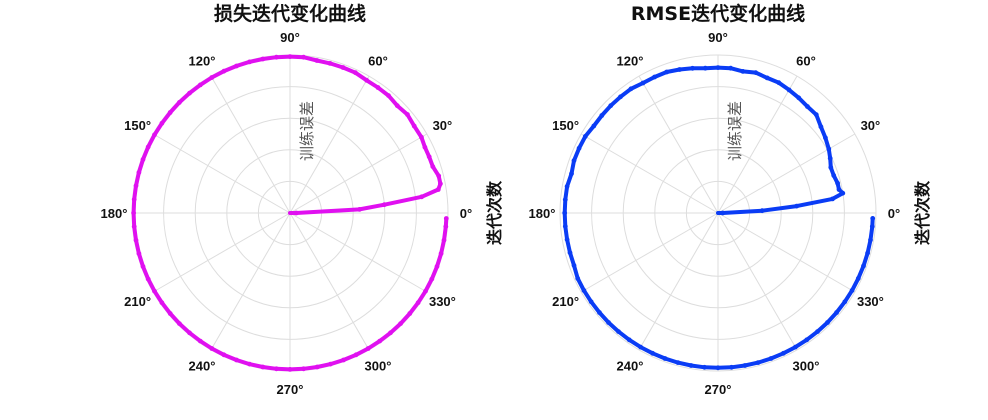 This screenshot has width=988, height=420. I want to click on theta-tick-label: 0°, so click(466, 213).